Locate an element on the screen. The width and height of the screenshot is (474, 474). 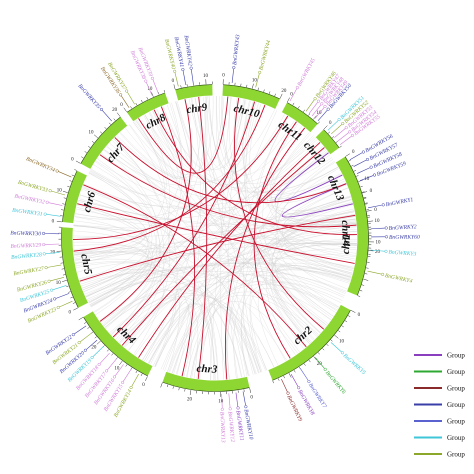
gene-BnGWRKY12: BnGWRKY12 is located at coordinates (230, 418).